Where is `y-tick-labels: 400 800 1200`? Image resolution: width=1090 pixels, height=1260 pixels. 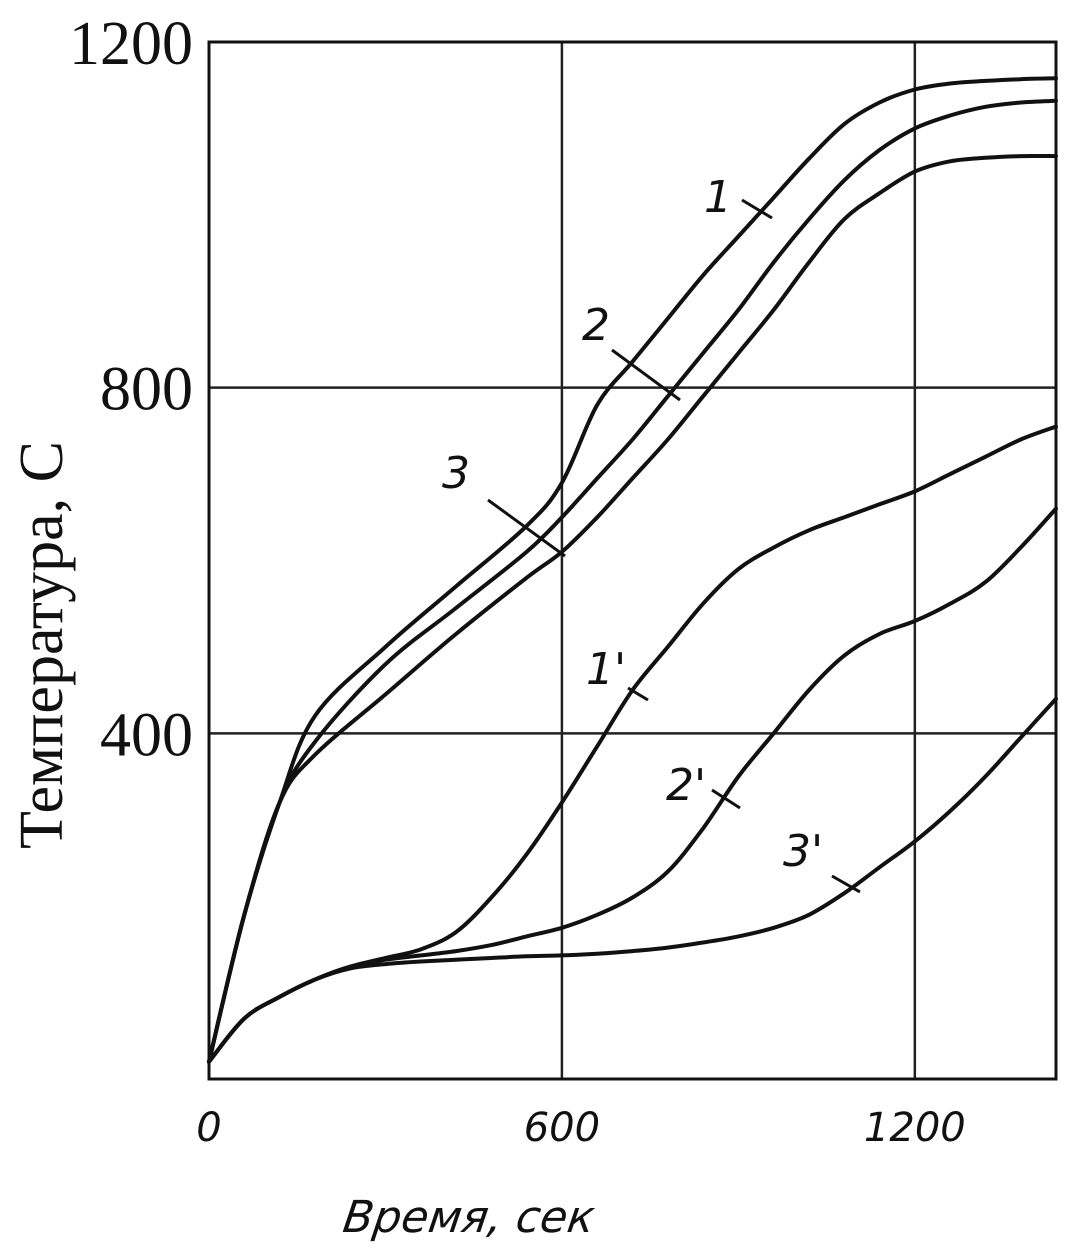
y-tick-labels: 400 800 1200 is located at coordinates (131, 389).